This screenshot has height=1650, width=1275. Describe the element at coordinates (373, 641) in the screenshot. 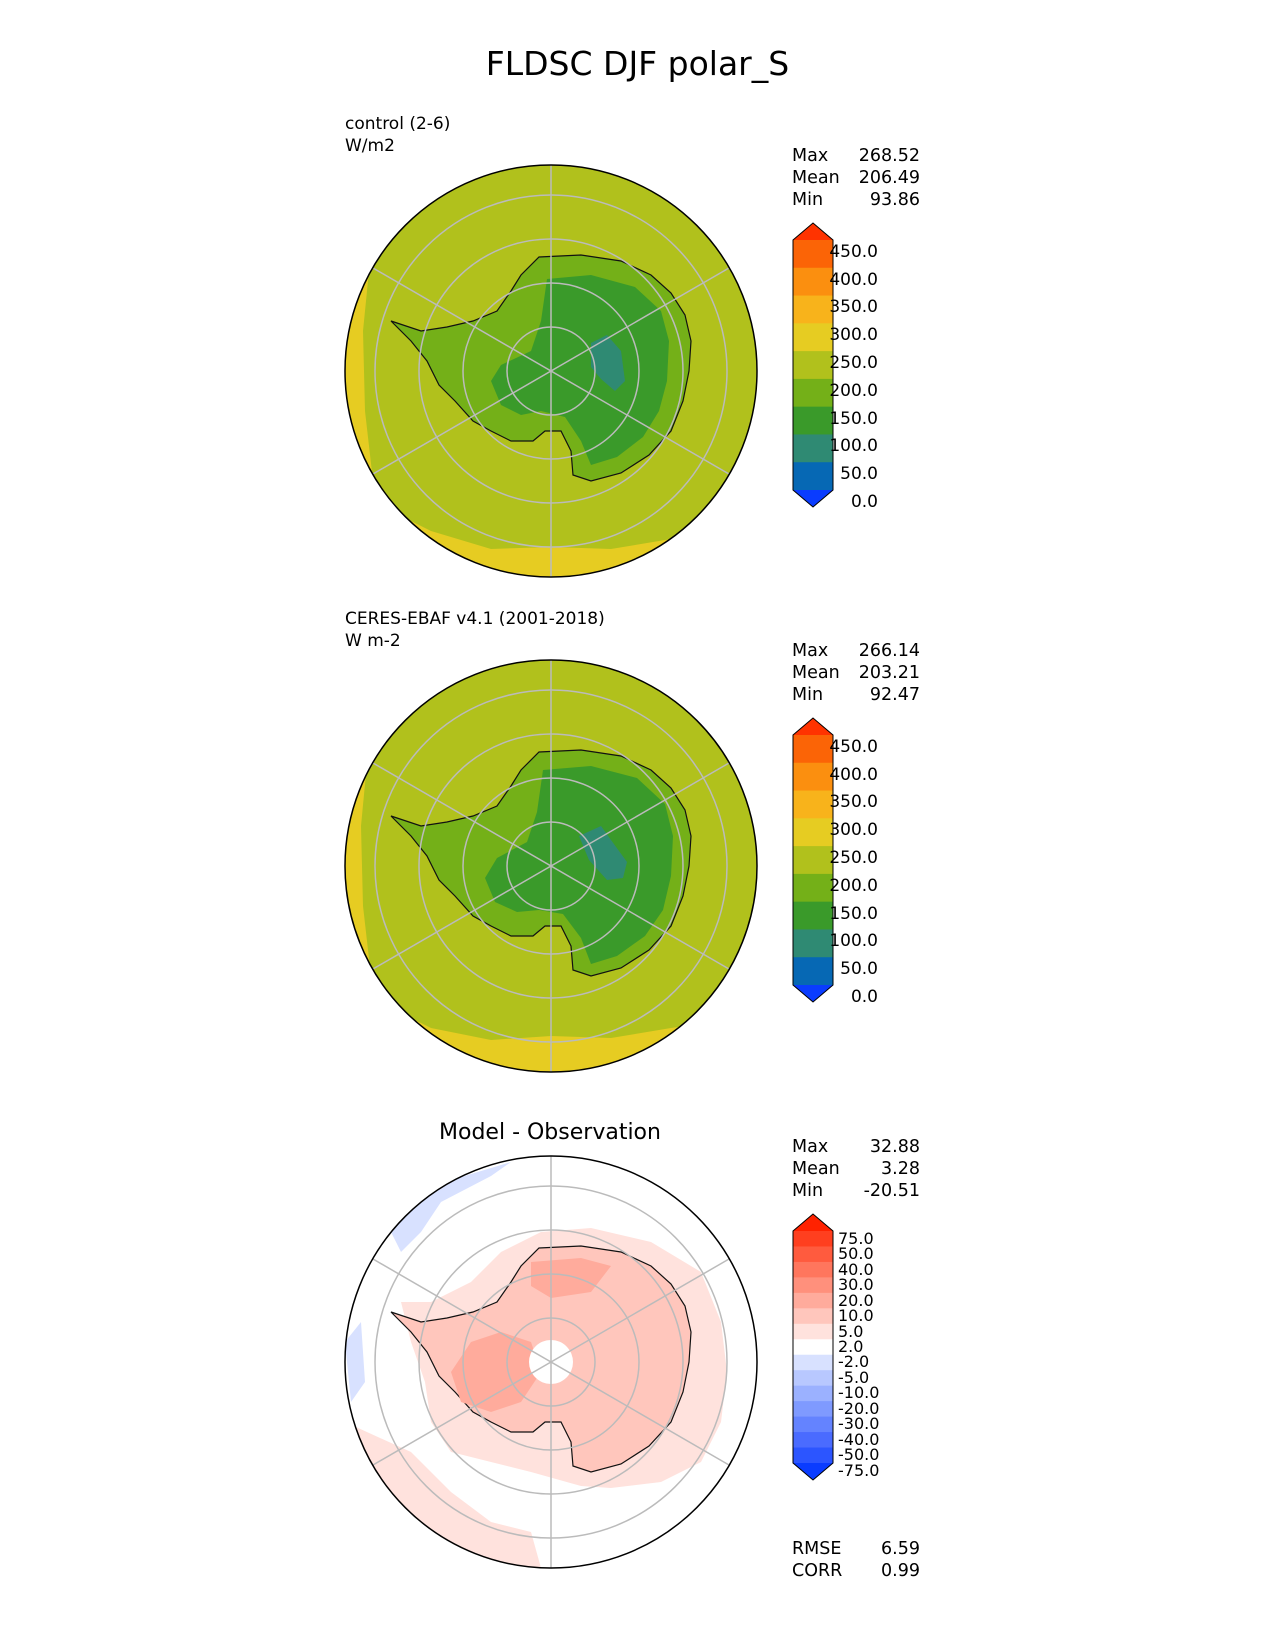

I see `panel-units: W m-2` at that location.